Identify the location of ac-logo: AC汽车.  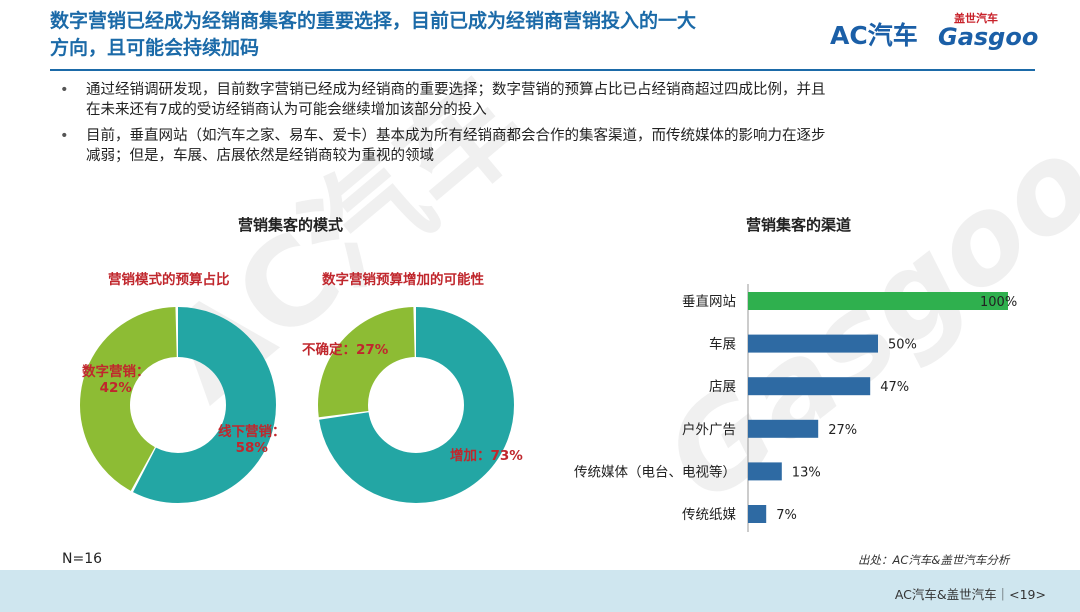
(874, 35).